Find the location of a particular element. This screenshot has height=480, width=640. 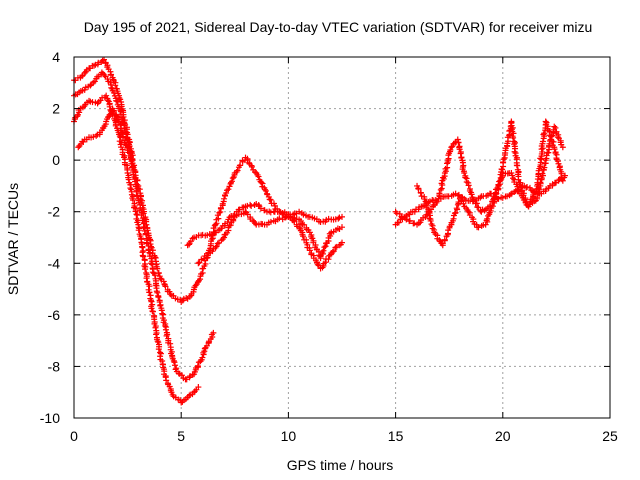

x-tick-label: 20 is located at coordinates (503, 436).